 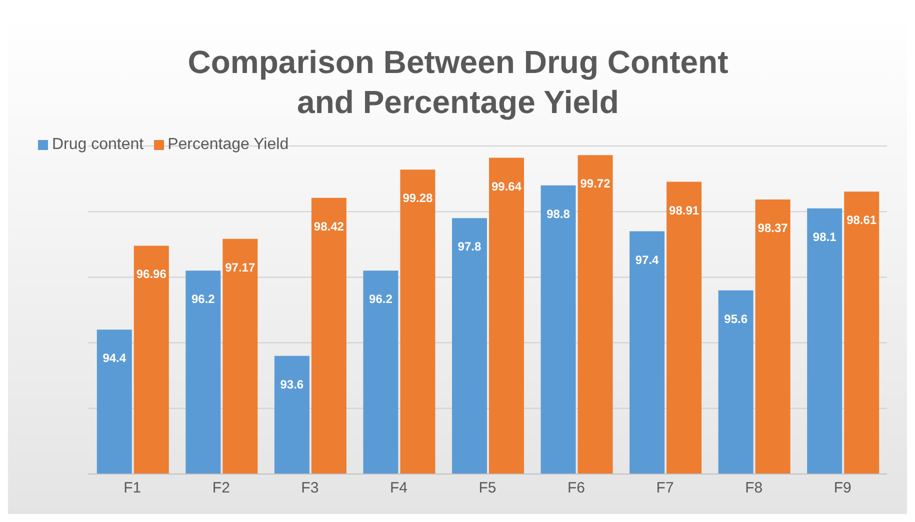 What do you see at coordinates (824, 237) in the screenshot?
I see `data-label: 98.1` at bounding box center [824, 237].